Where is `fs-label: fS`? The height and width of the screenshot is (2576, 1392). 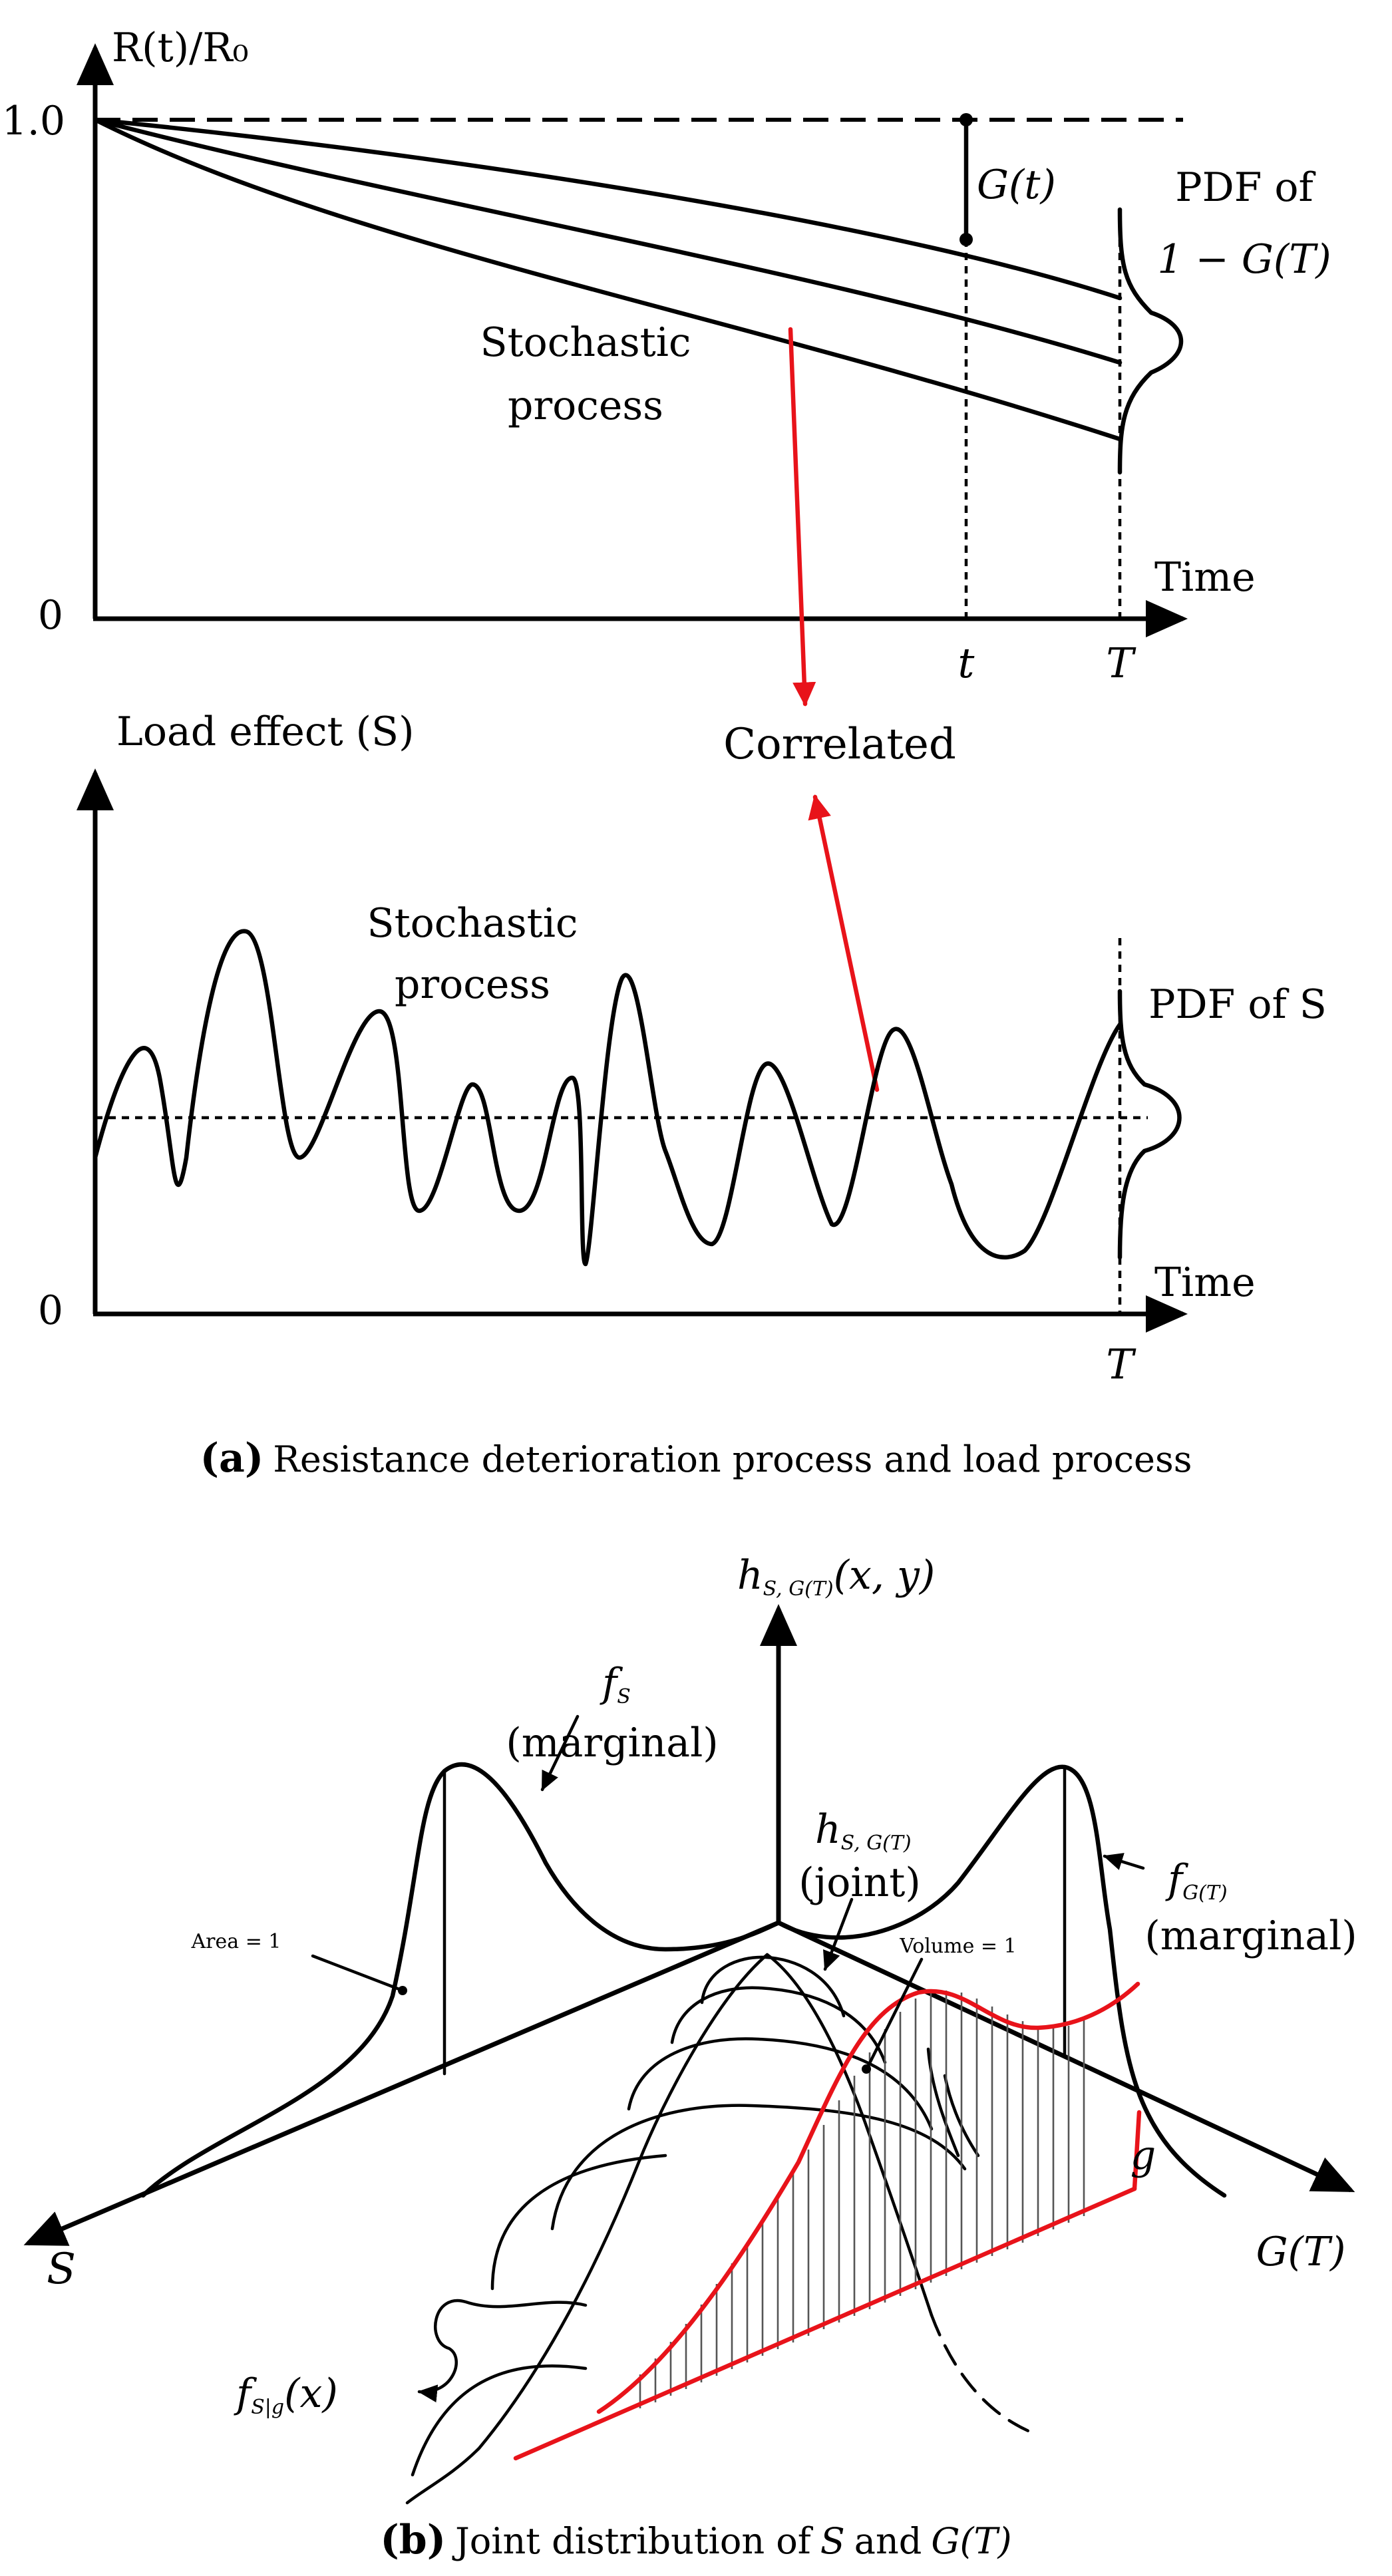 fs-label: fS is located at coordinates (615, 1684).